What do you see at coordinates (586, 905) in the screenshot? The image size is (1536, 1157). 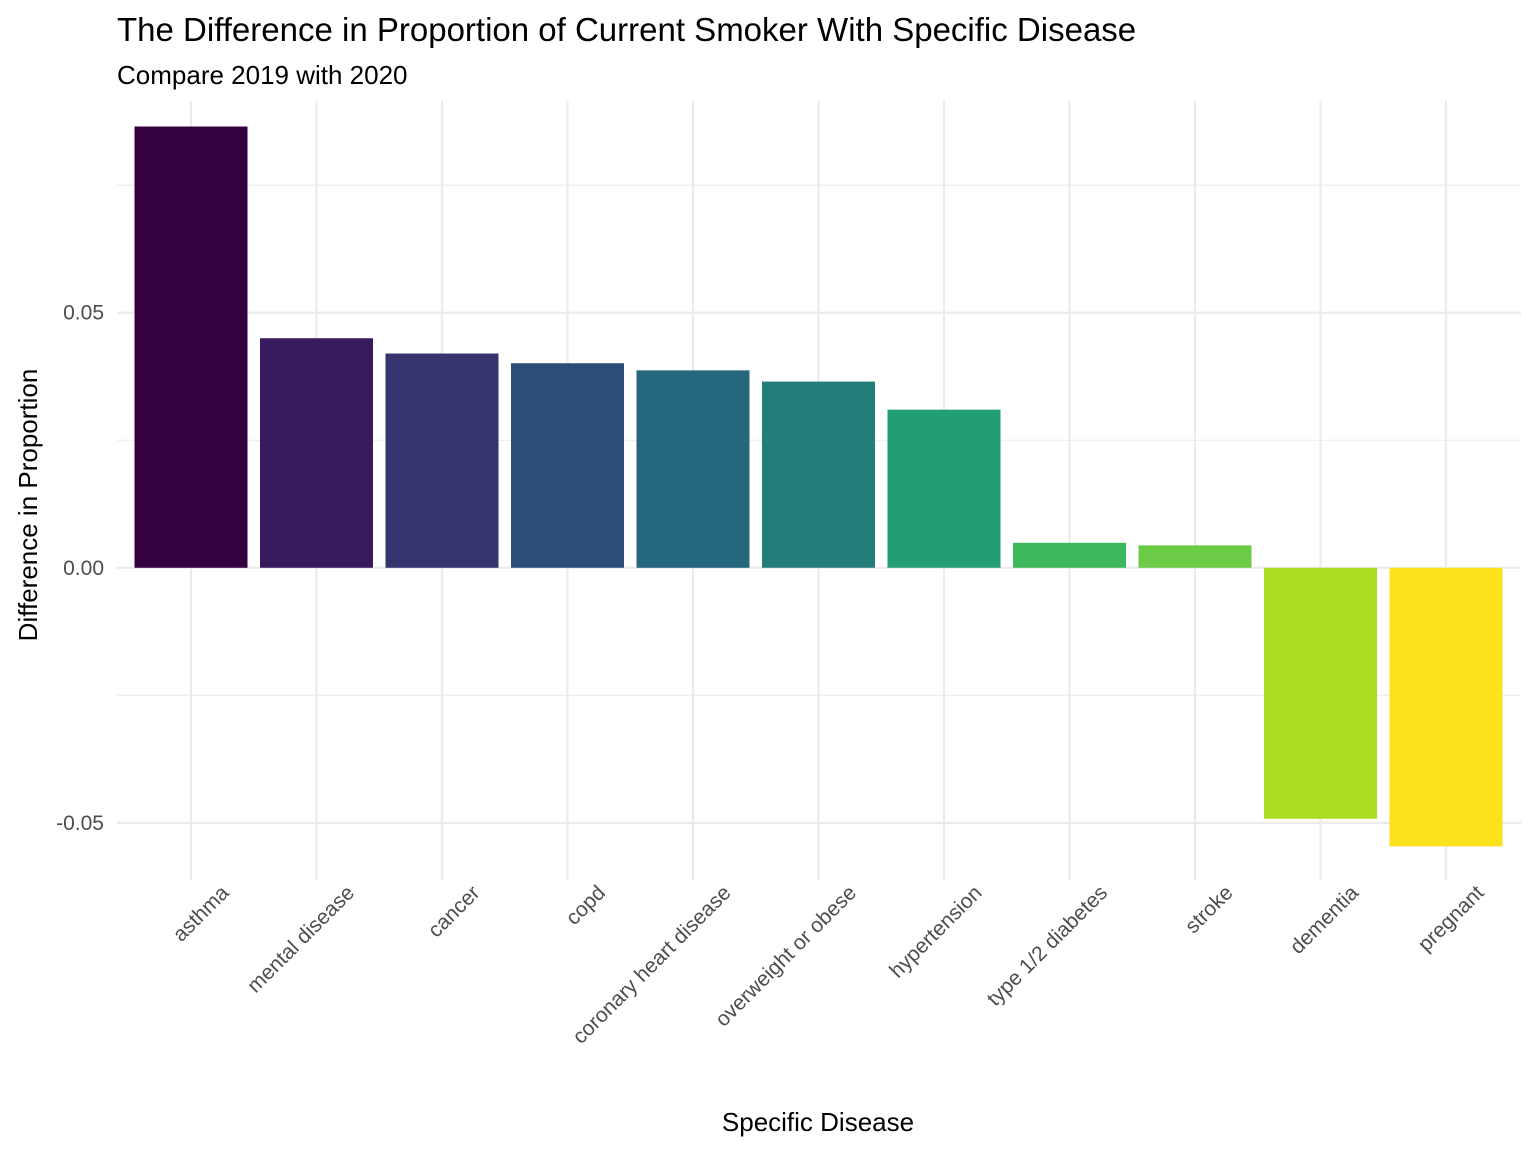 I see `x-tick-label: copd` at bounding box center [586, 905].